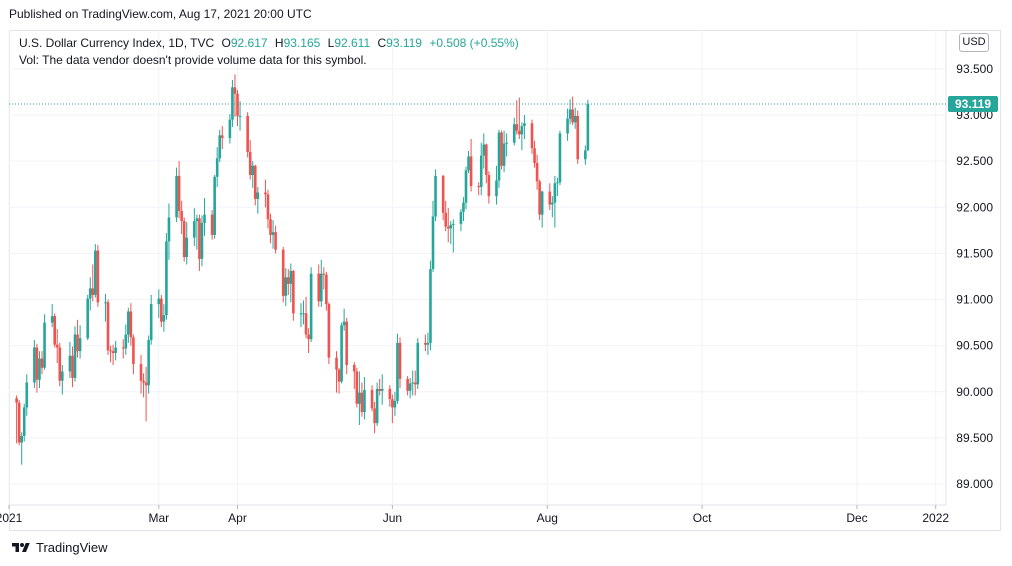 This screenshot has height=566, width=1012. I want to click on x-tick-label: Aug, so click(547, 518).